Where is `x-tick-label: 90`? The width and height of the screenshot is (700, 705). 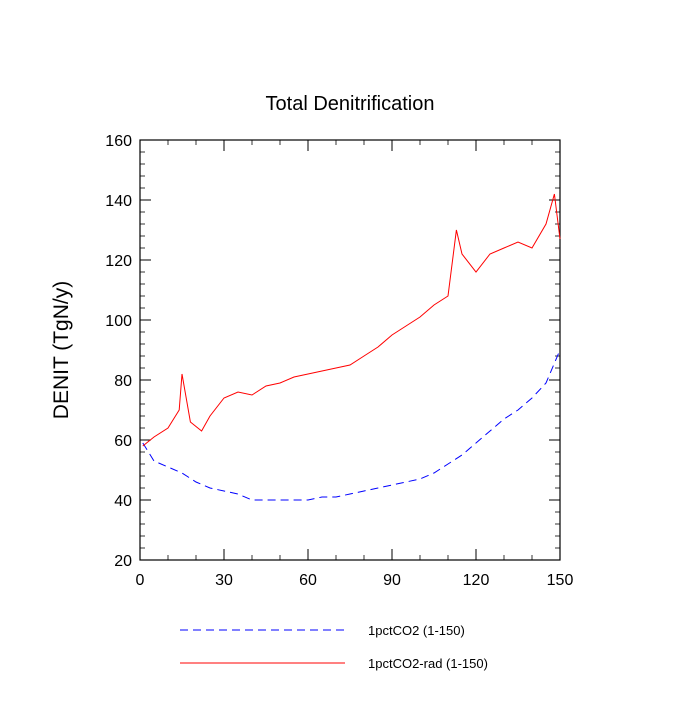
x-tick-label: 90 is located at coordinates (392, 580).